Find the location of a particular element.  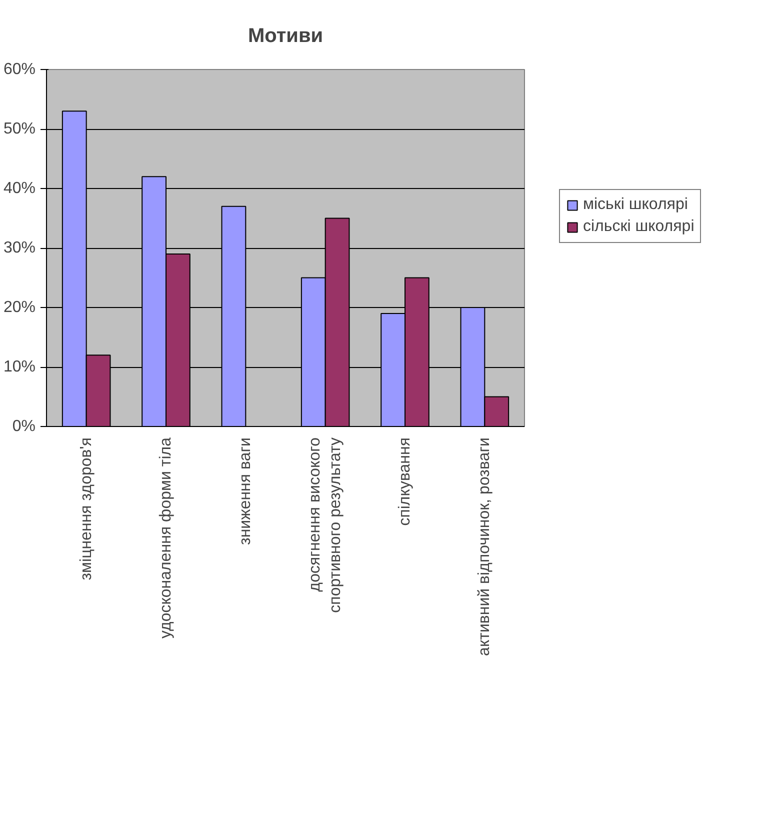

chart-title: Мотиви is located at coordinates (286, 36).